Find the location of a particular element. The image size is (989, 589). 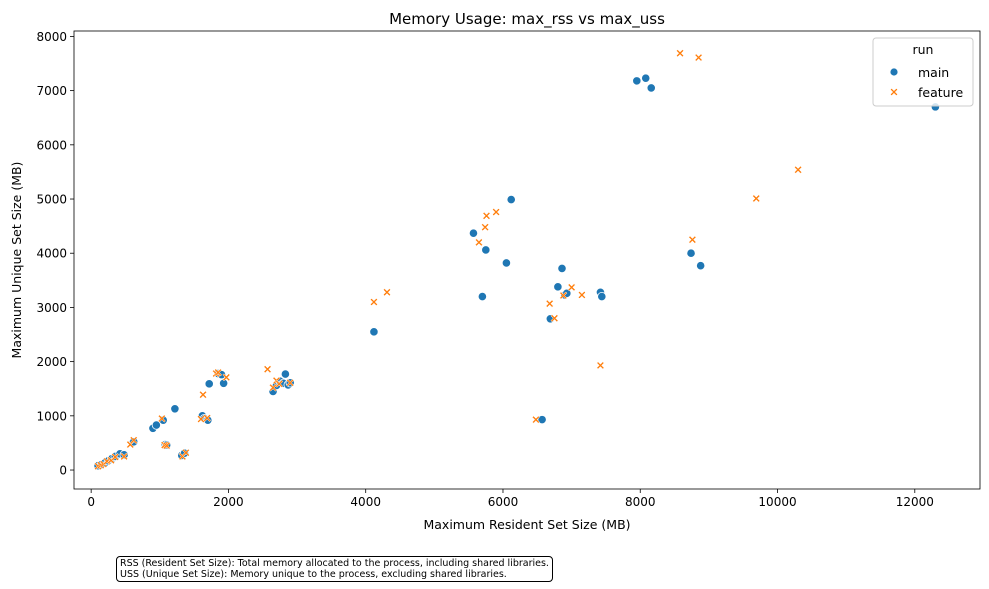

y-tick-label: 2000 is located at coordinates (51, 362).